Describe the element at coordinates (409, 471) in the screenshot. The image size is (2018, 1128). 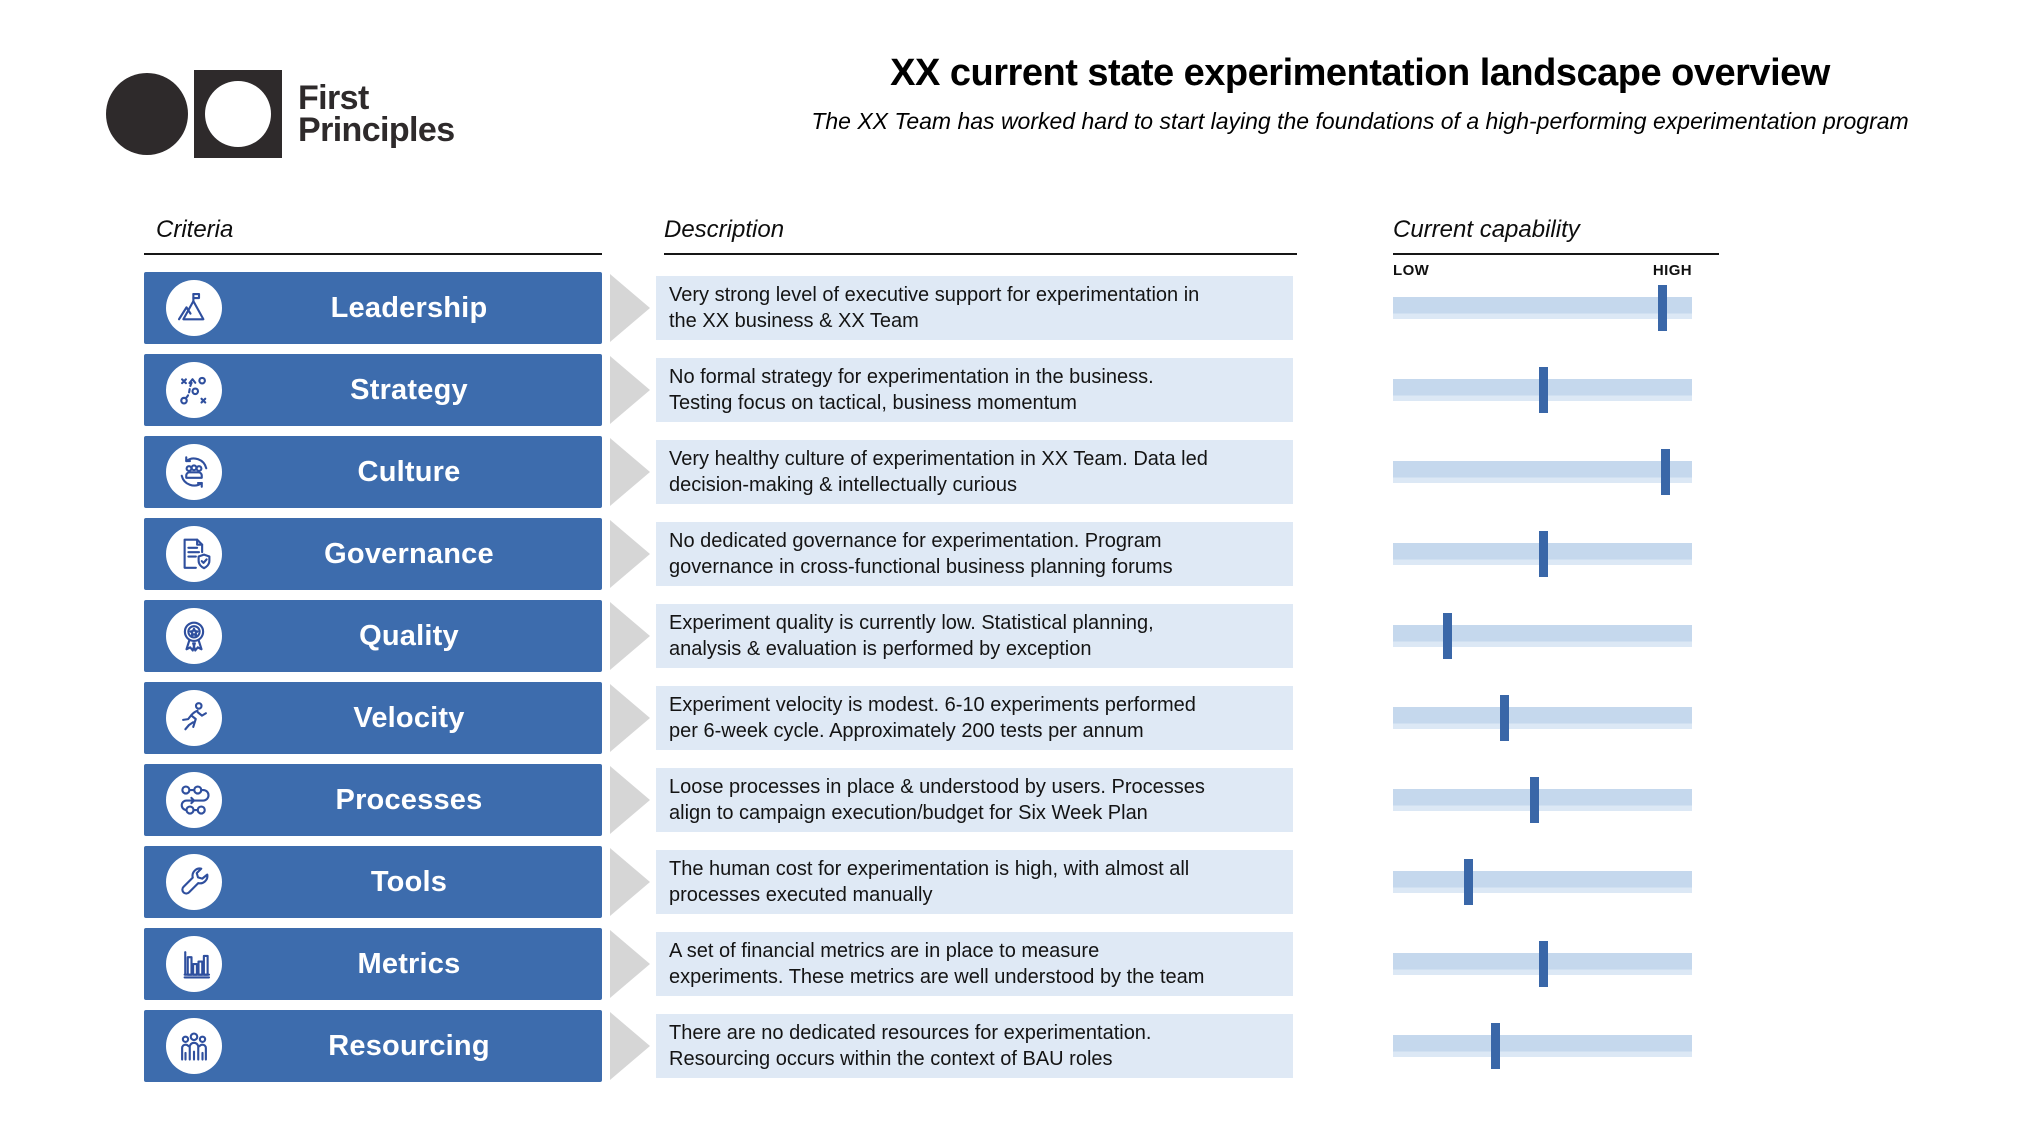
I see `criteria-label: Culture` at that location.